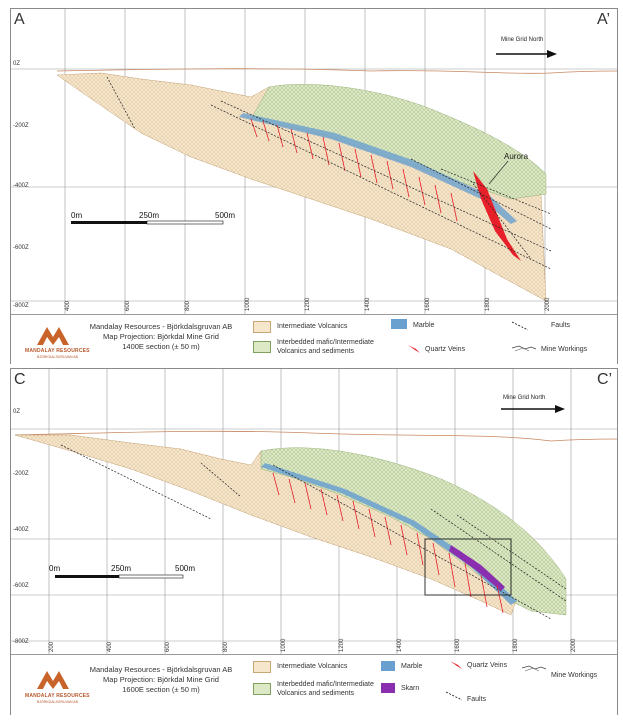  I want to click on quartz-vein-icon, so click(414, 349).